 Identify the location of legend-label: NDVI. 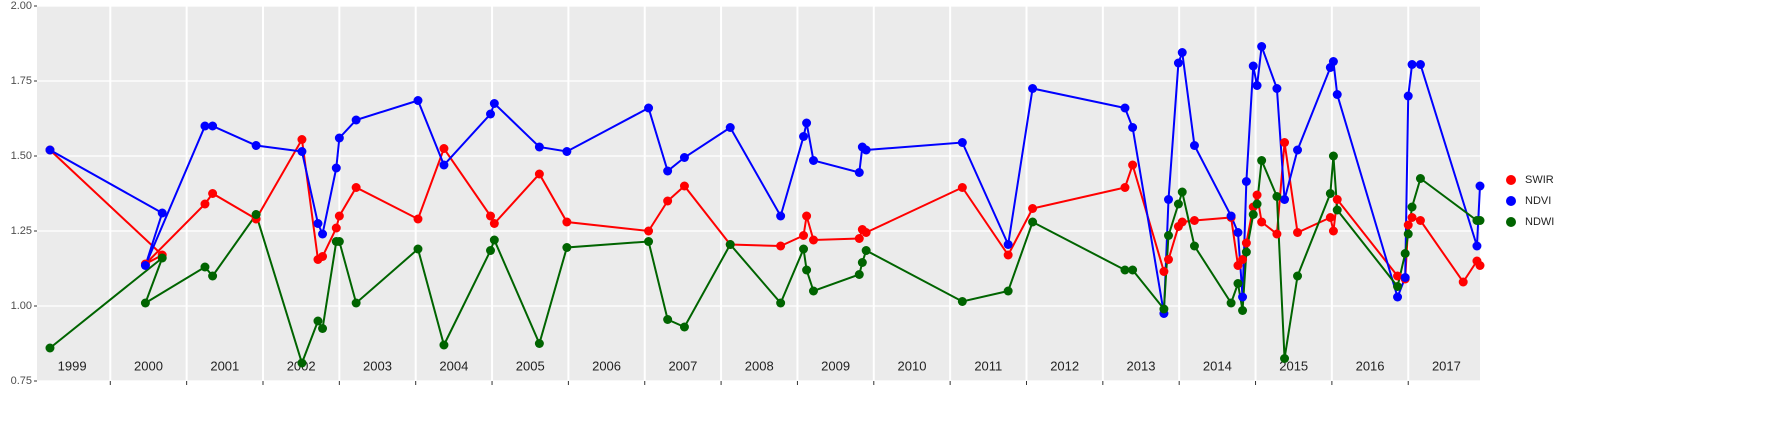
(1538, 201).